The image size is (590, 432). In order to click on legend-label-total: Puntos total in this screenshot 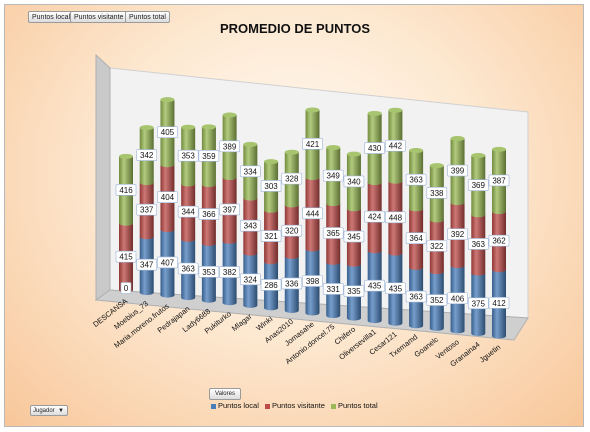, I will do `click(358, 405)`.